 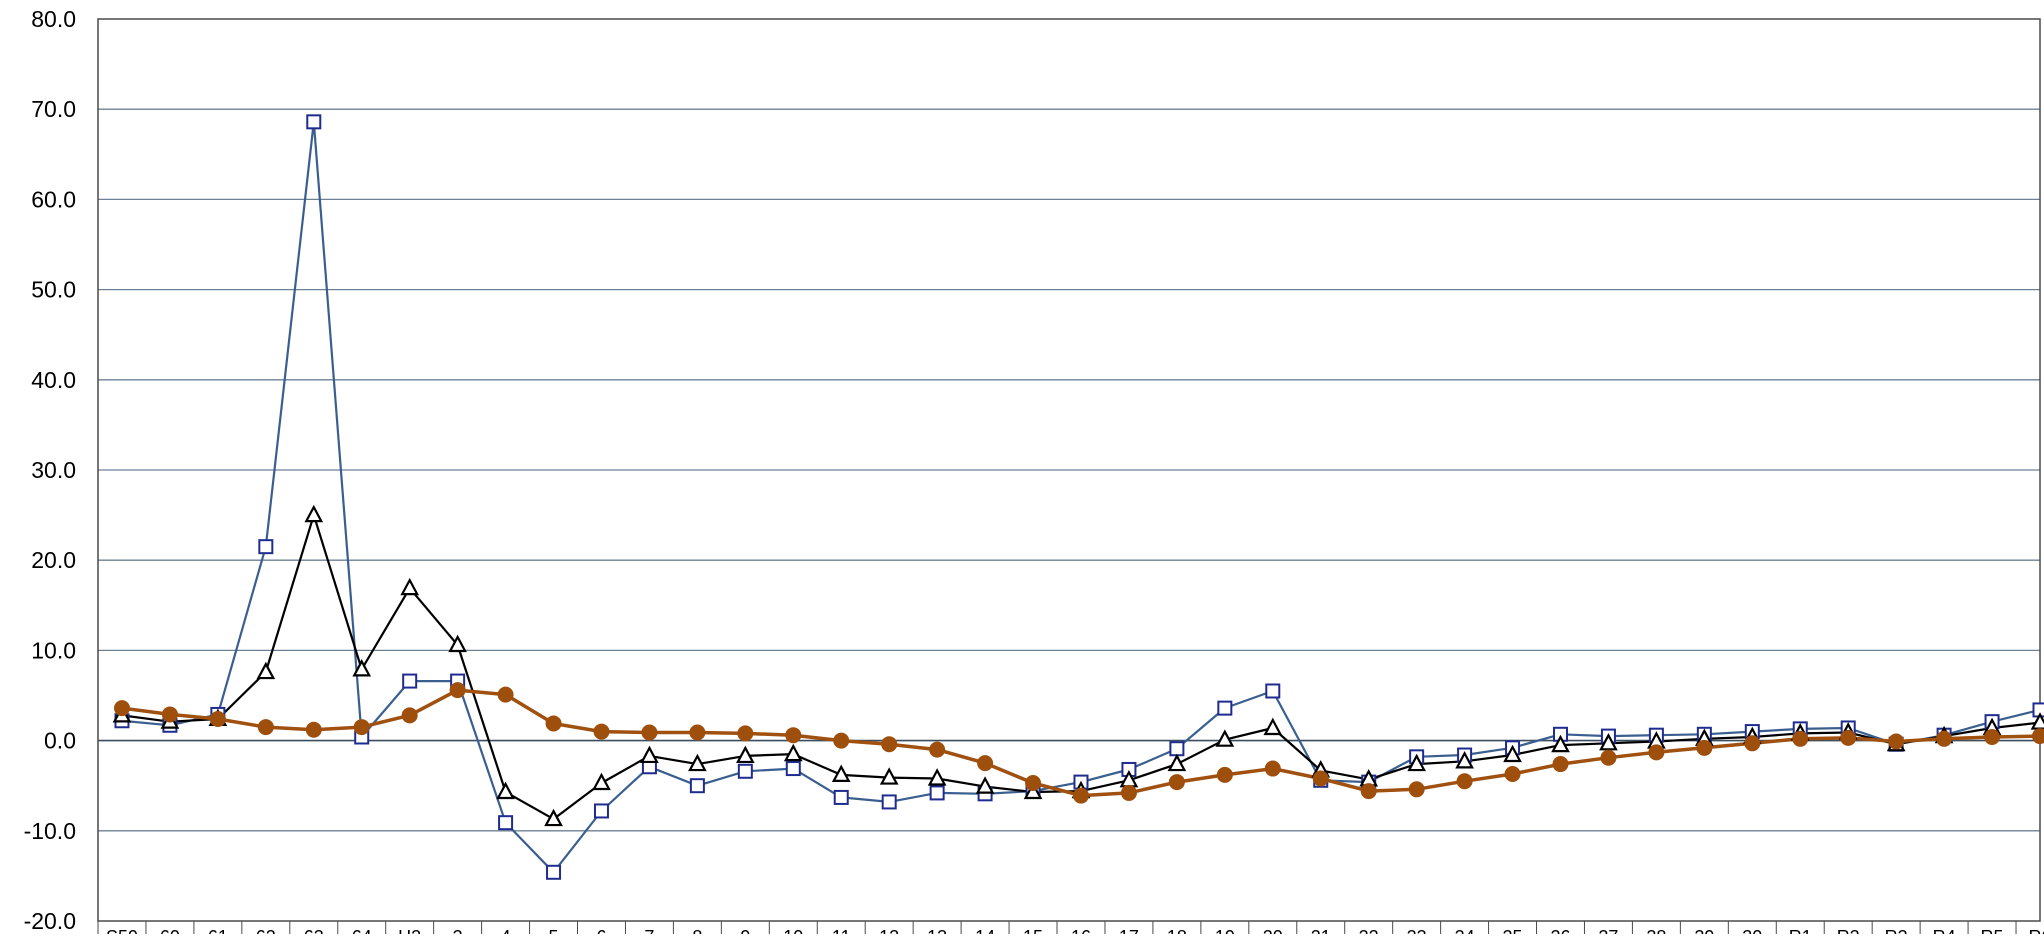 I want to click on x-tick-label: 62, so click(x=266, y=930).